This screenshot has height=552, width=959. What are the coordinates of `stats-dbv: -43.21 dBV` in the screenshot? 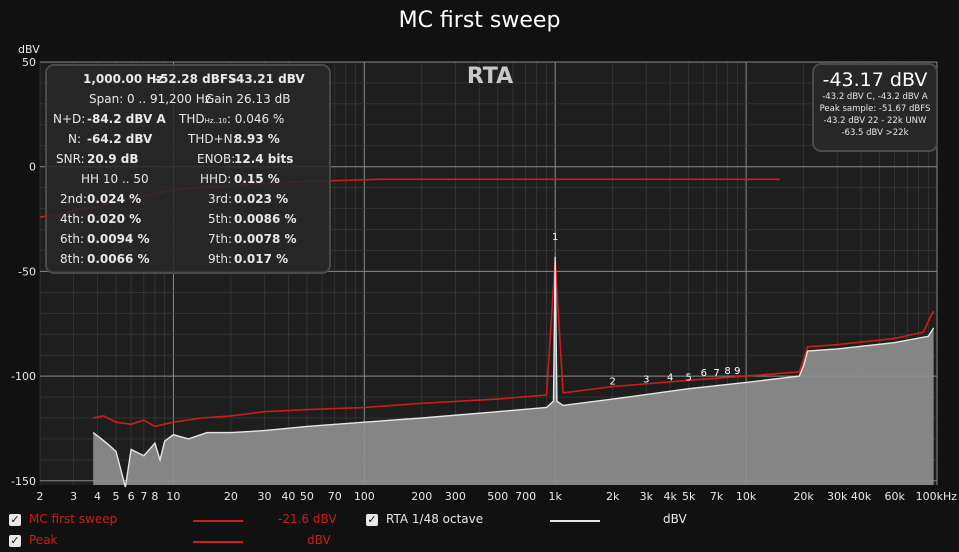 It's located at (268, 79).